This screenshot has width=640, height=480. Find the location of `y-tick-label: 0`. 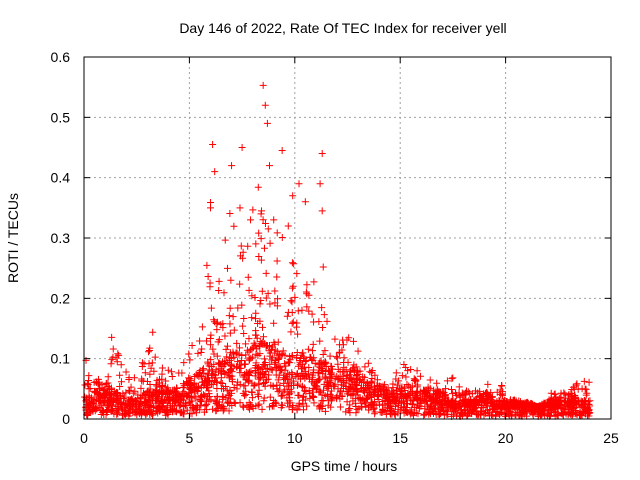

y-tick-label: 0 is located at coordinates (66, 419).